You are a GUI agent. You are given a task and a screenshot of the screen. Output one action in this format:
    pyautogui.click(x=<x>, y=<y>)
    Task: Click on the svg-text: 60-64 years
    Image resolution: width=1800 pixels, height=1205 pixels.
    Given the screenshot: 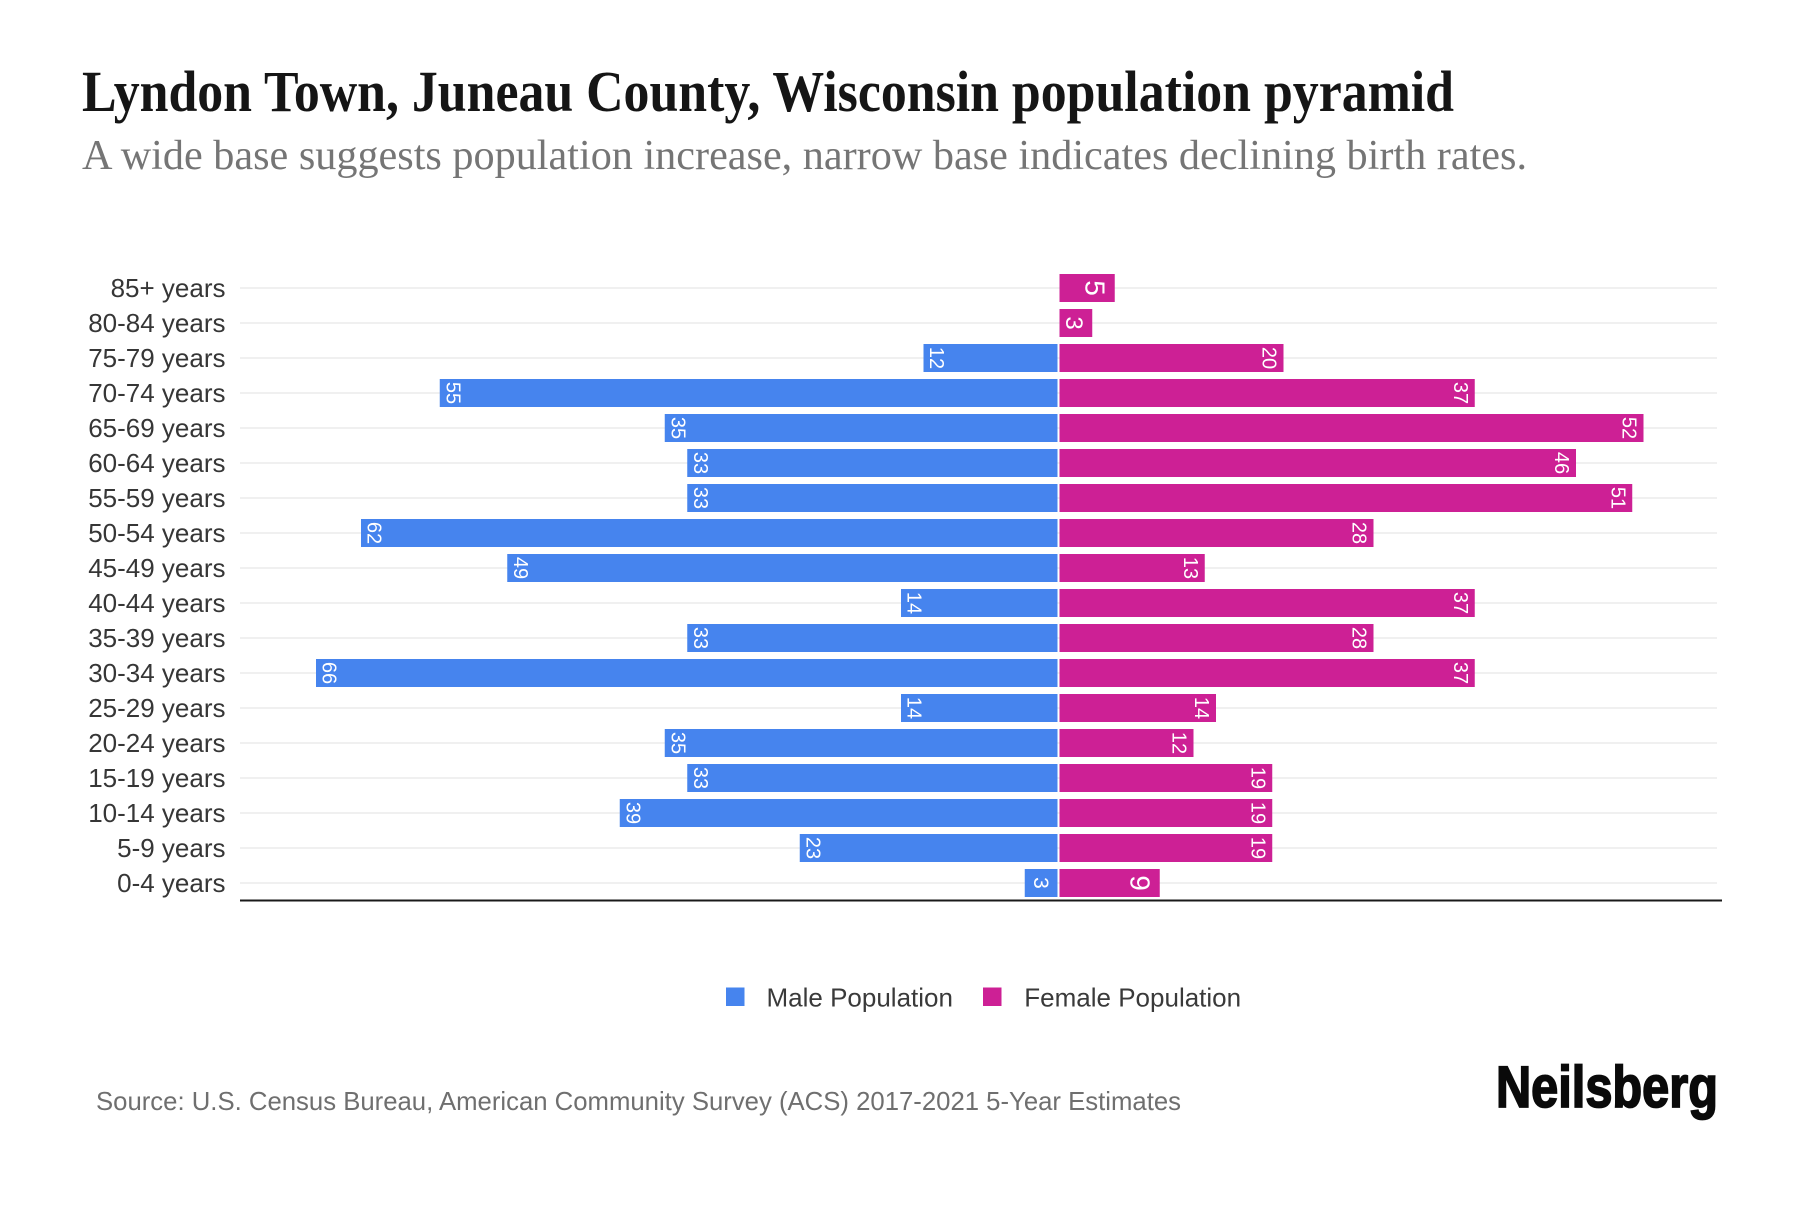 What is the action you would take?
    pyautogui.click(x=156, y=463)
    